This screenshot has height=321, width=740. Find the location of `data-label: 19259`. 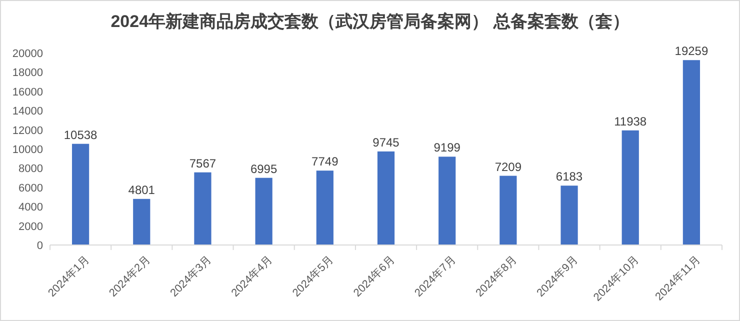

data-label: 19259 is located at coordinates (691, 51).